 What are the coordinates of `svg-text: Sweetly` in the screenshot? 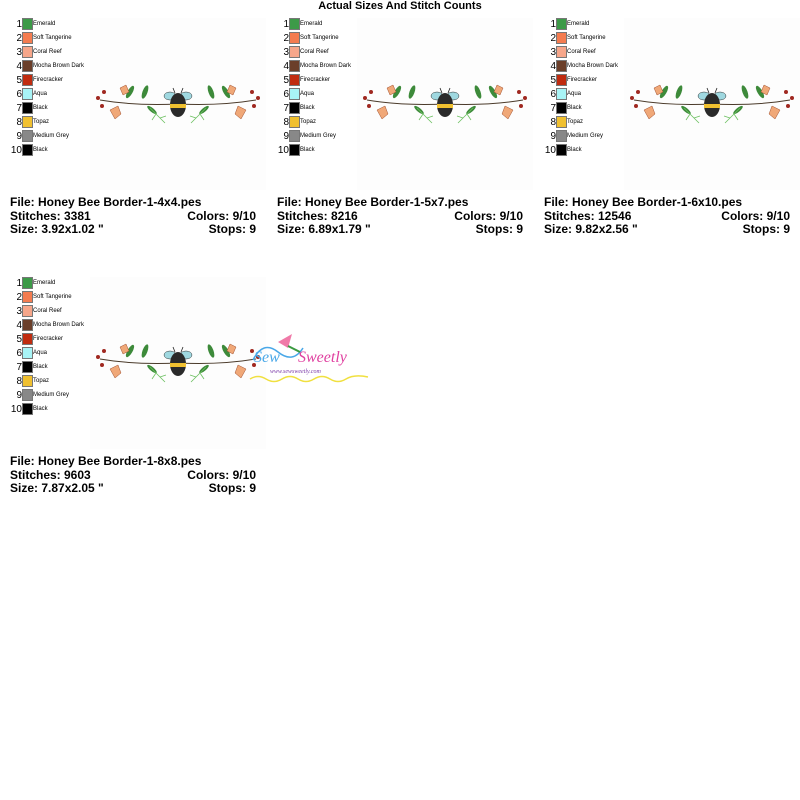 It's located at (323, 357).